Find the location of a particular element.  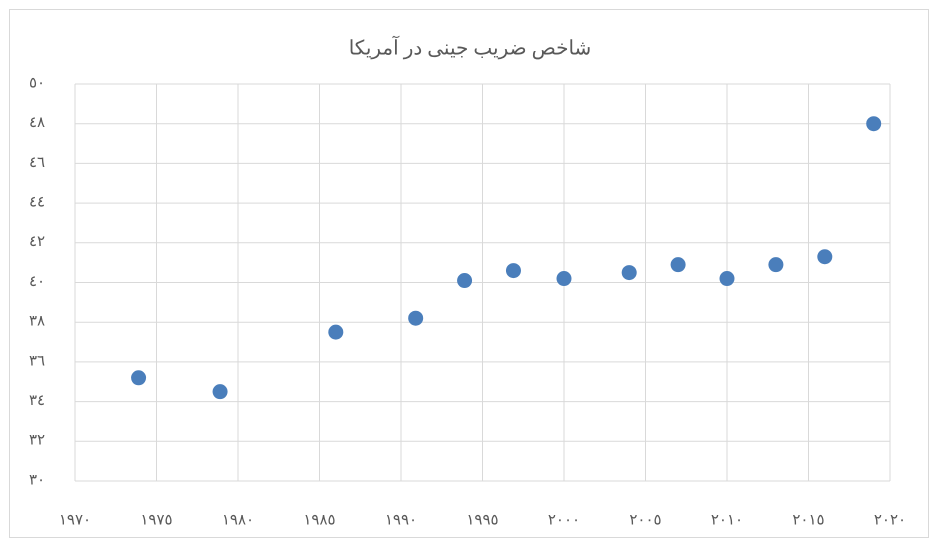

y-tick-label: ٤٨ is located at coordinates (37, 123).